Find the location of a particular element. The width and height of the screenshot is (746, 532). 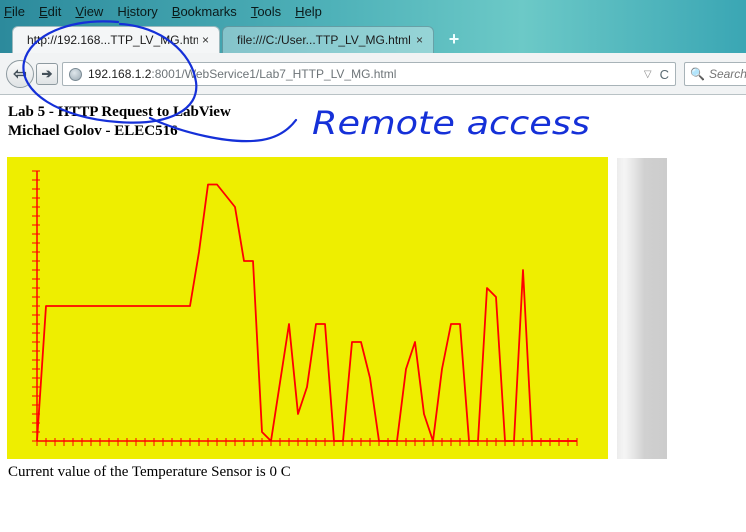

tab-lab7-remote: http://192.168...TTP_LV_MG.html × is located at coordinates (116, 39).